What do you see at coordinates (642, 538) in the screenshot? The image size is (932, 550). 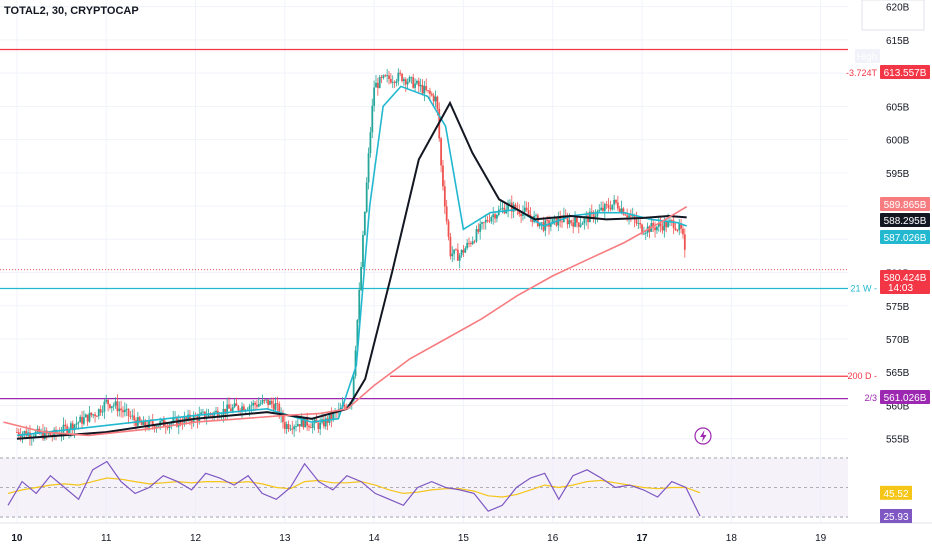 I see `x-tick-label: 17` at bounding box center [642, 538].